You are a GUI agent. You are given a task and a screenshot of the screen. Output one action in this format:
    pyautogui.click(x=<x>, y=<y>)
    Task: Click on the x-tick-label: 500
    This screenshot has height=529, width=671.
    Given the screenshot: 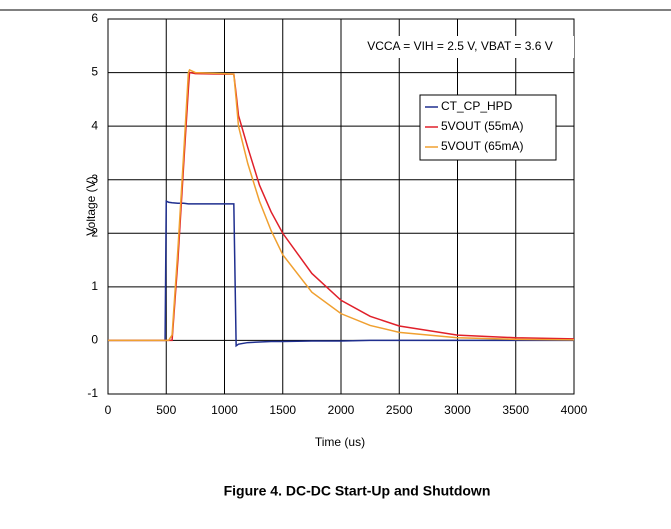 What is the action you would take?
    pyautogui.click(x=166, y=410)
    